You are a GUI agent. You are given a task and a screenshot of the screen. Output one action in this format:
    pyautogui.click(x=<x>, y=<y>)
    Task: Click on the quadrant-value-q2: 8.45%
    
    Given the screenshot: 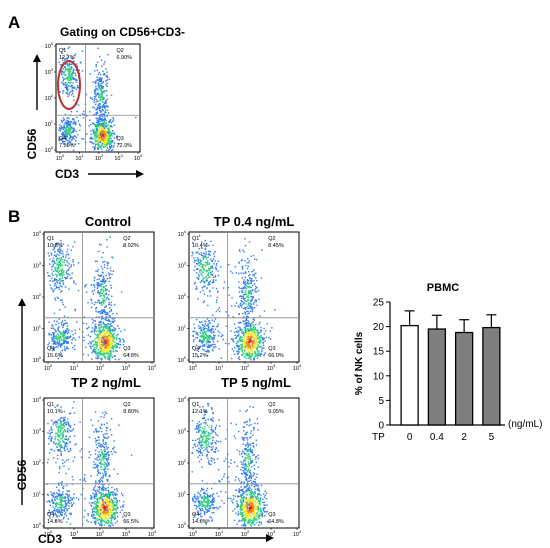 What is the action you would take?
    pyautogui.click(x=276, y=246)
    